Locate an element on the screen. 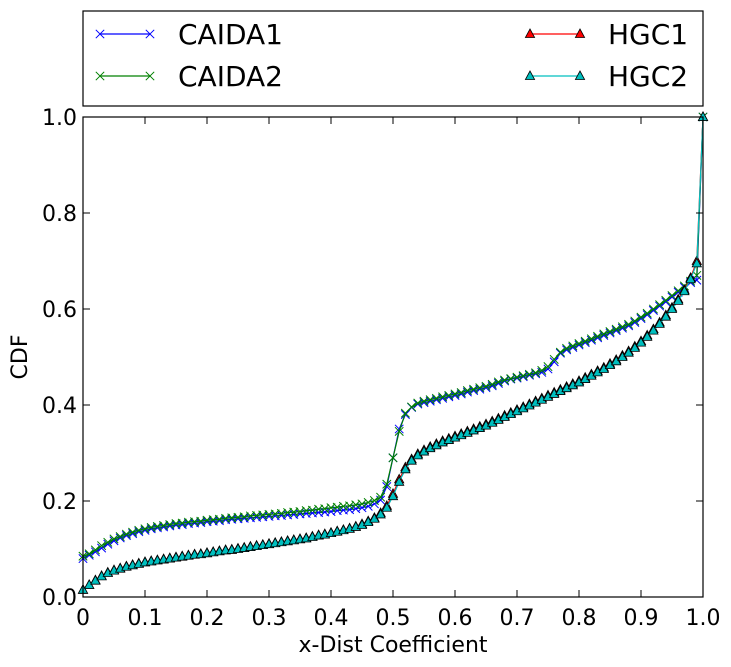 This screenshot has height=667, width=731. legend-item-hgc1: HGC1 is located at coordinates (606, 34).